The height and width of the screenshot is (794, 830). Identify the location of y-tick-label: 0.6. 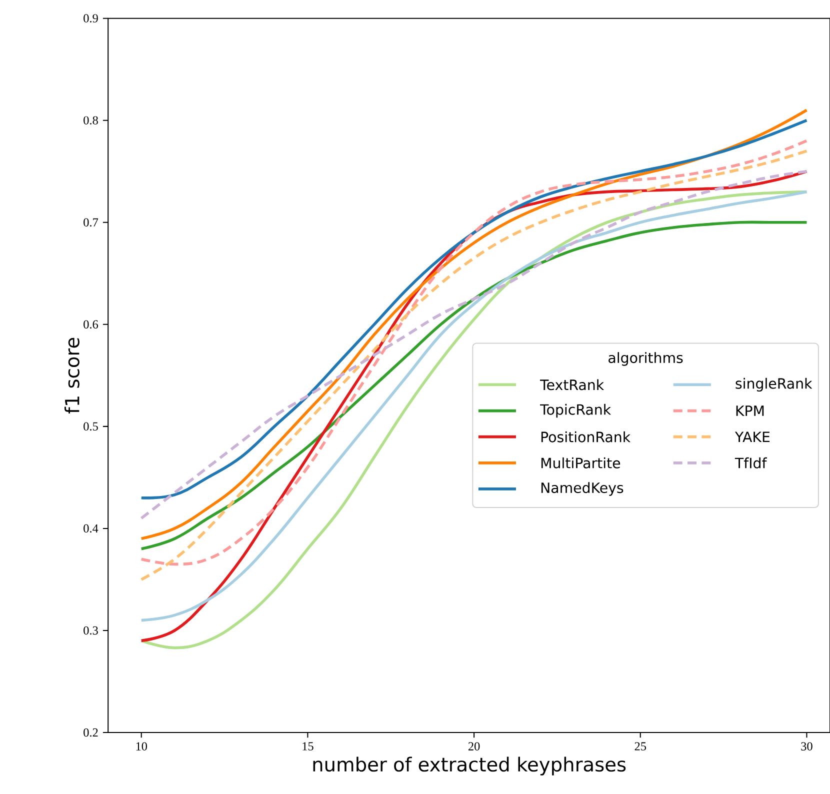
(91, 324).